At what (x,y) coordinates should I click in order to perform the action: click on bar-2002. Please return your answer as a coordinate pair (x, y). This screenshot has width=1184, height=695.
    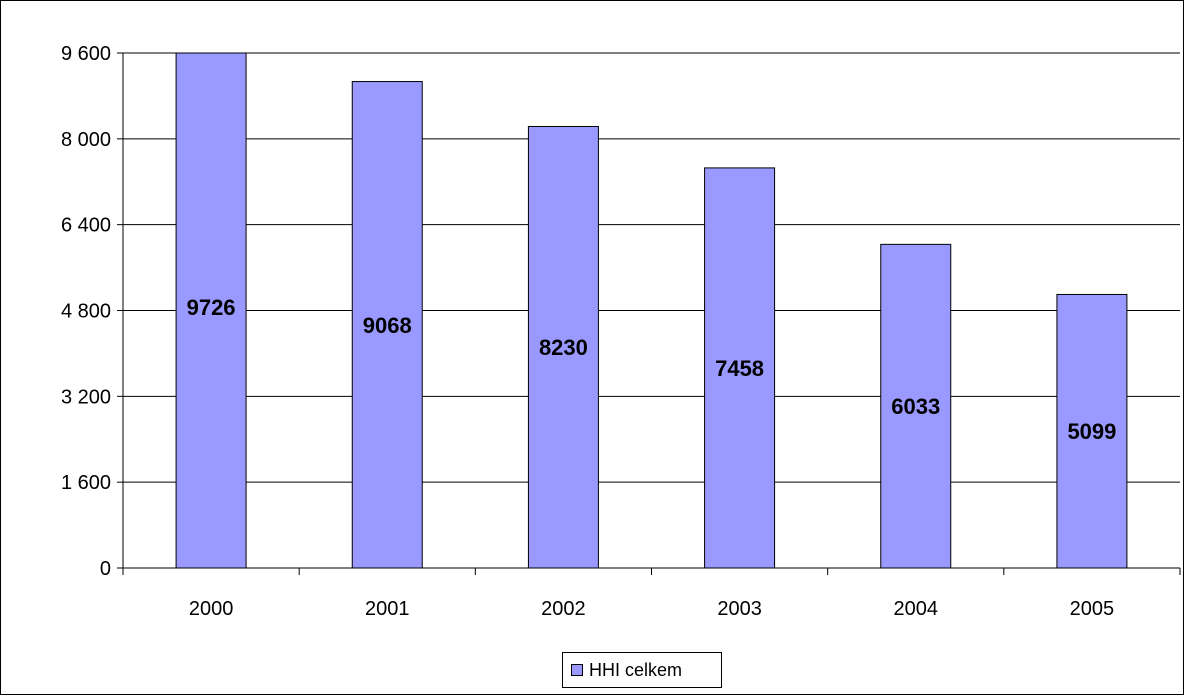
    Looking at the image, I should click on (563, 347).